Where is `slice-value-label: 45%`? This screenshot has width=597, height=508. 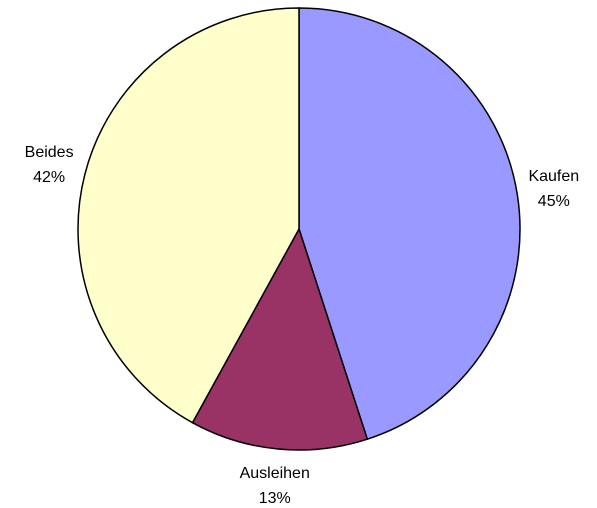 slice-value-label: 45% is located at coordinates (554, 201).